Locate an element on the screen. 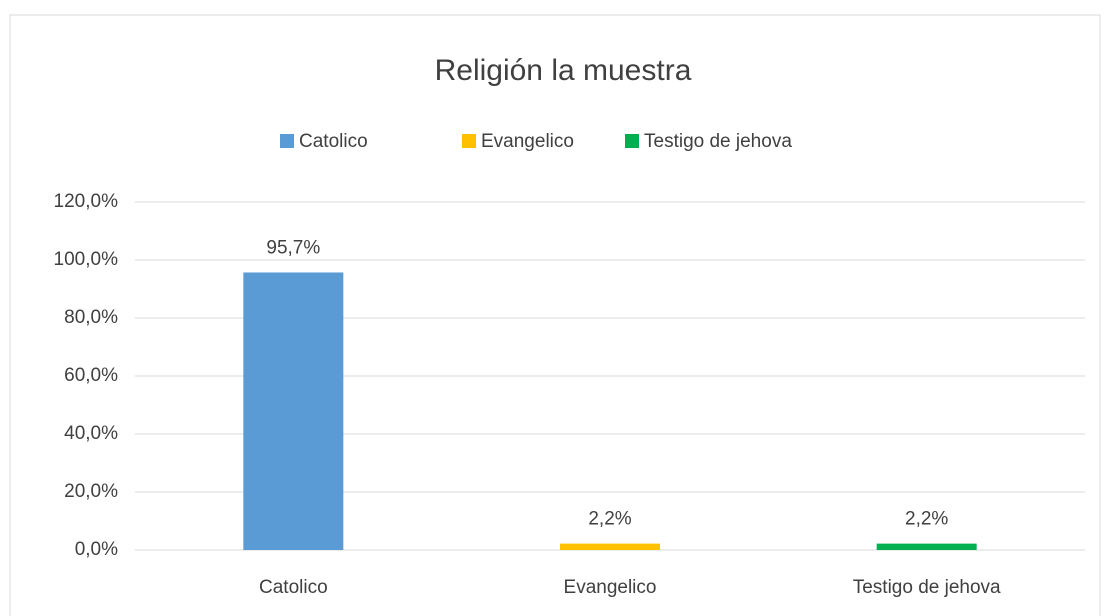  legend-label: Catolico is located at coordinates (333, 141).